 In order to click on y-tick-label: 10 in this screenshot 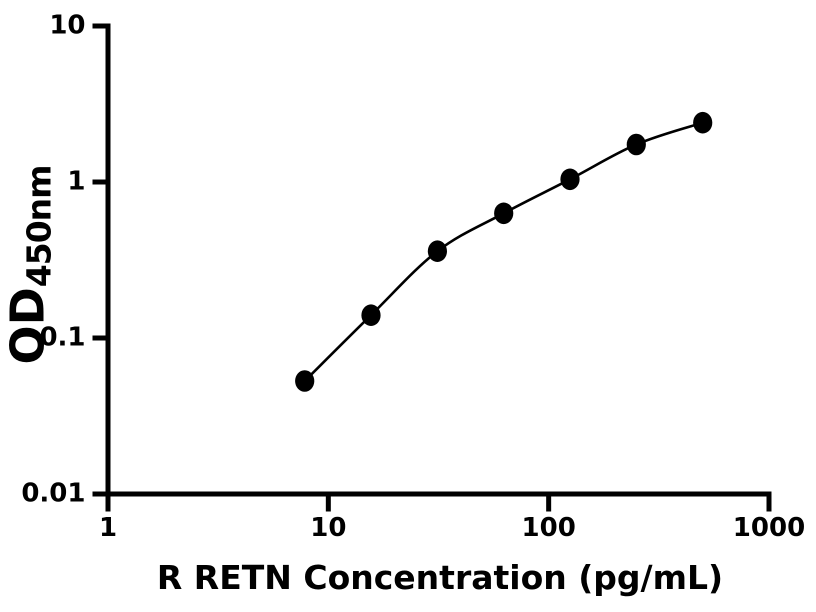, I will do `click(67, 25)`.